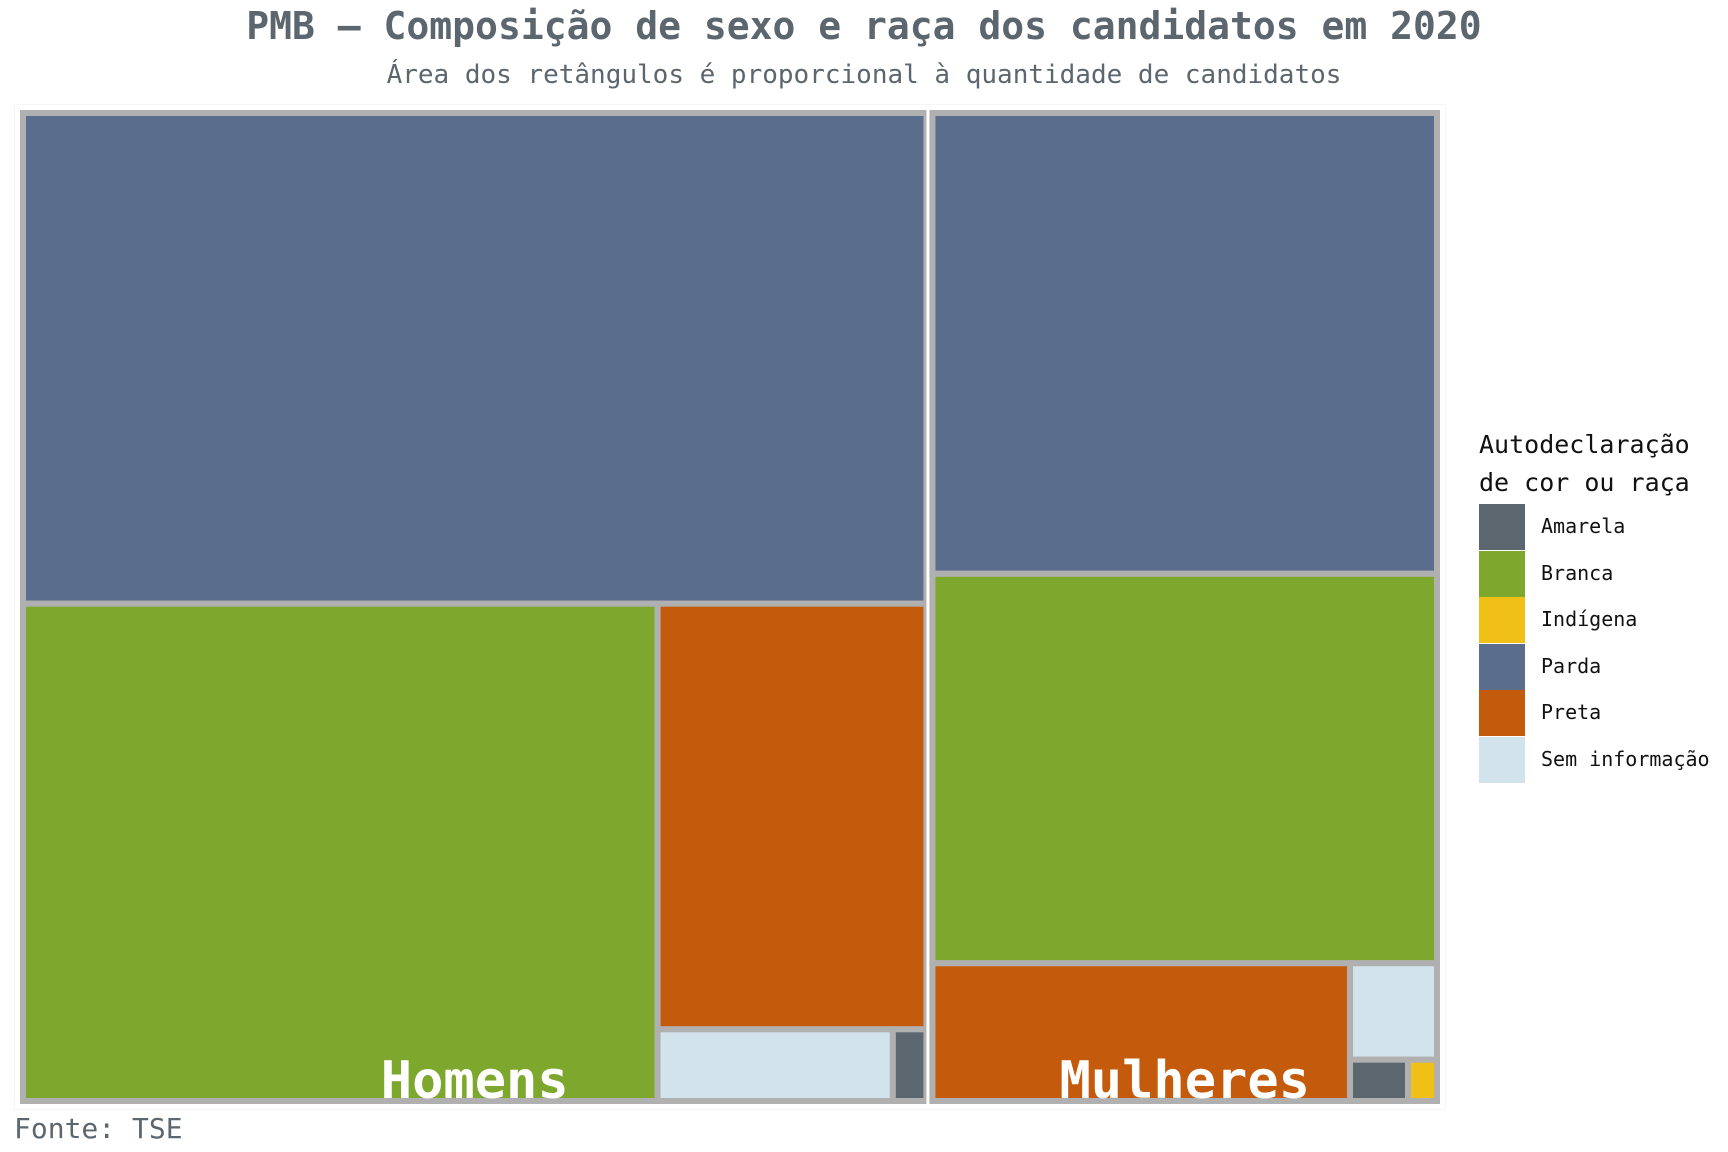 The width and height of the screenshot is (1728, 1152). Describe the element at coordinates (1571, 712) in the screenshot. I see `legend-label: Preta` at that location.